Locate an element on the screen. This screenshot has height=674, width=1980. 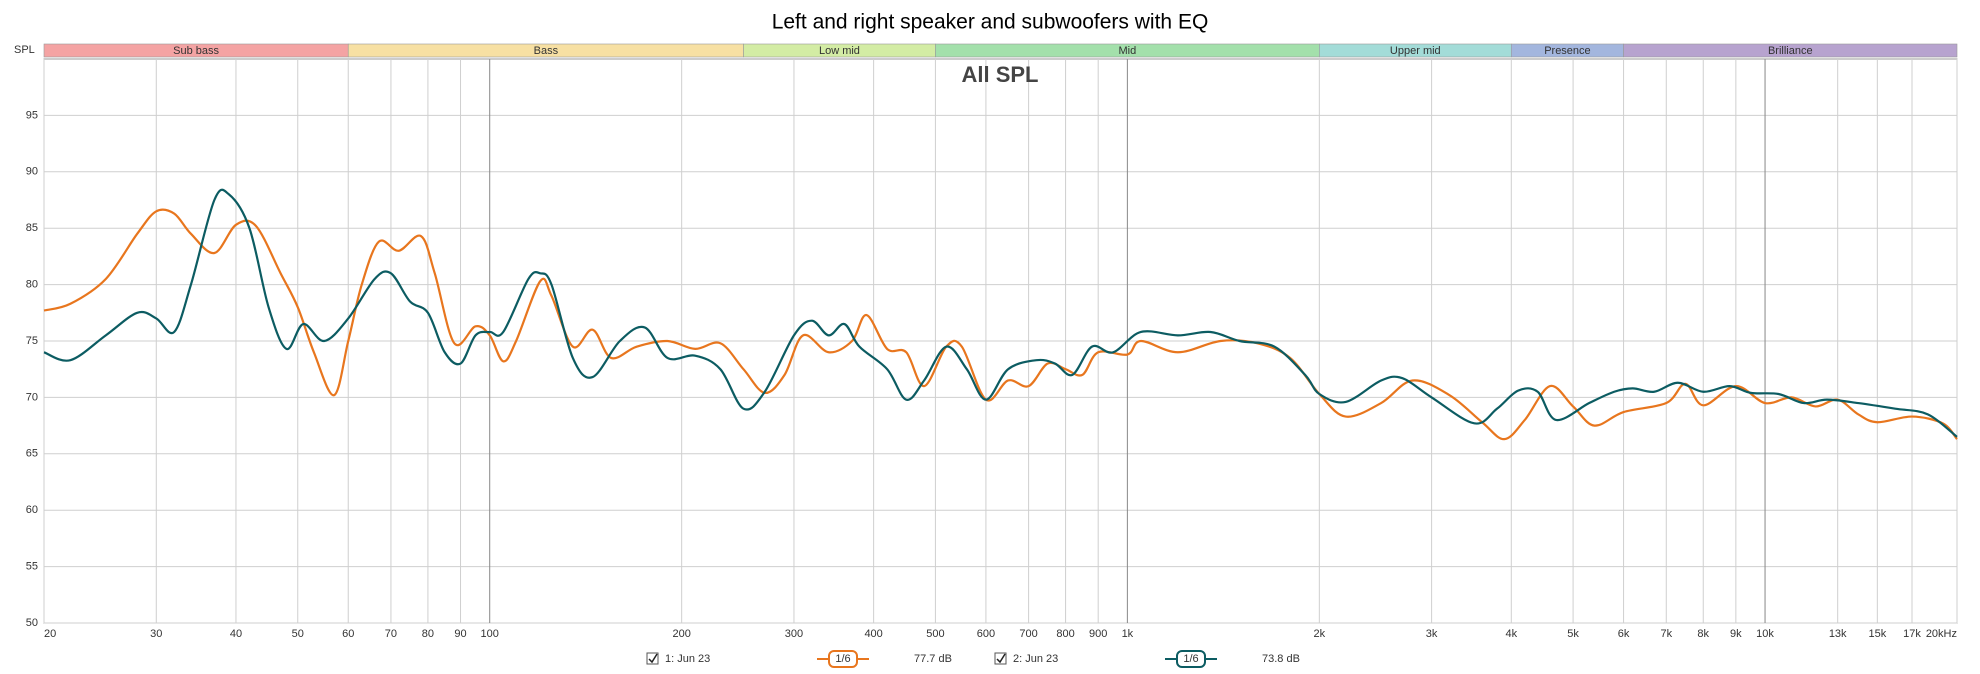
x-tick-label: 70 is located at coordinates (391, 634).